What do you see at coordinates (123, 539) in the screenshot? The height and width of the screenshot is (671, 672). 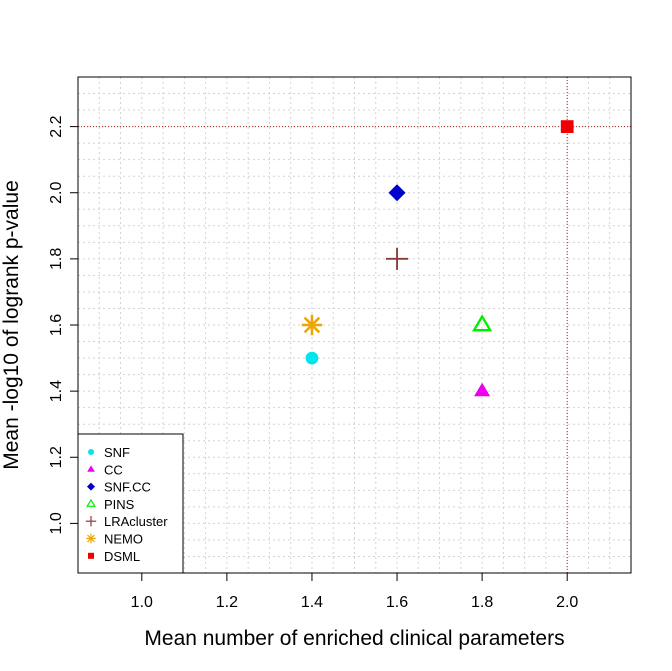 I see `legend-label-nemo: NEMO` at bounding box center [123, 539].